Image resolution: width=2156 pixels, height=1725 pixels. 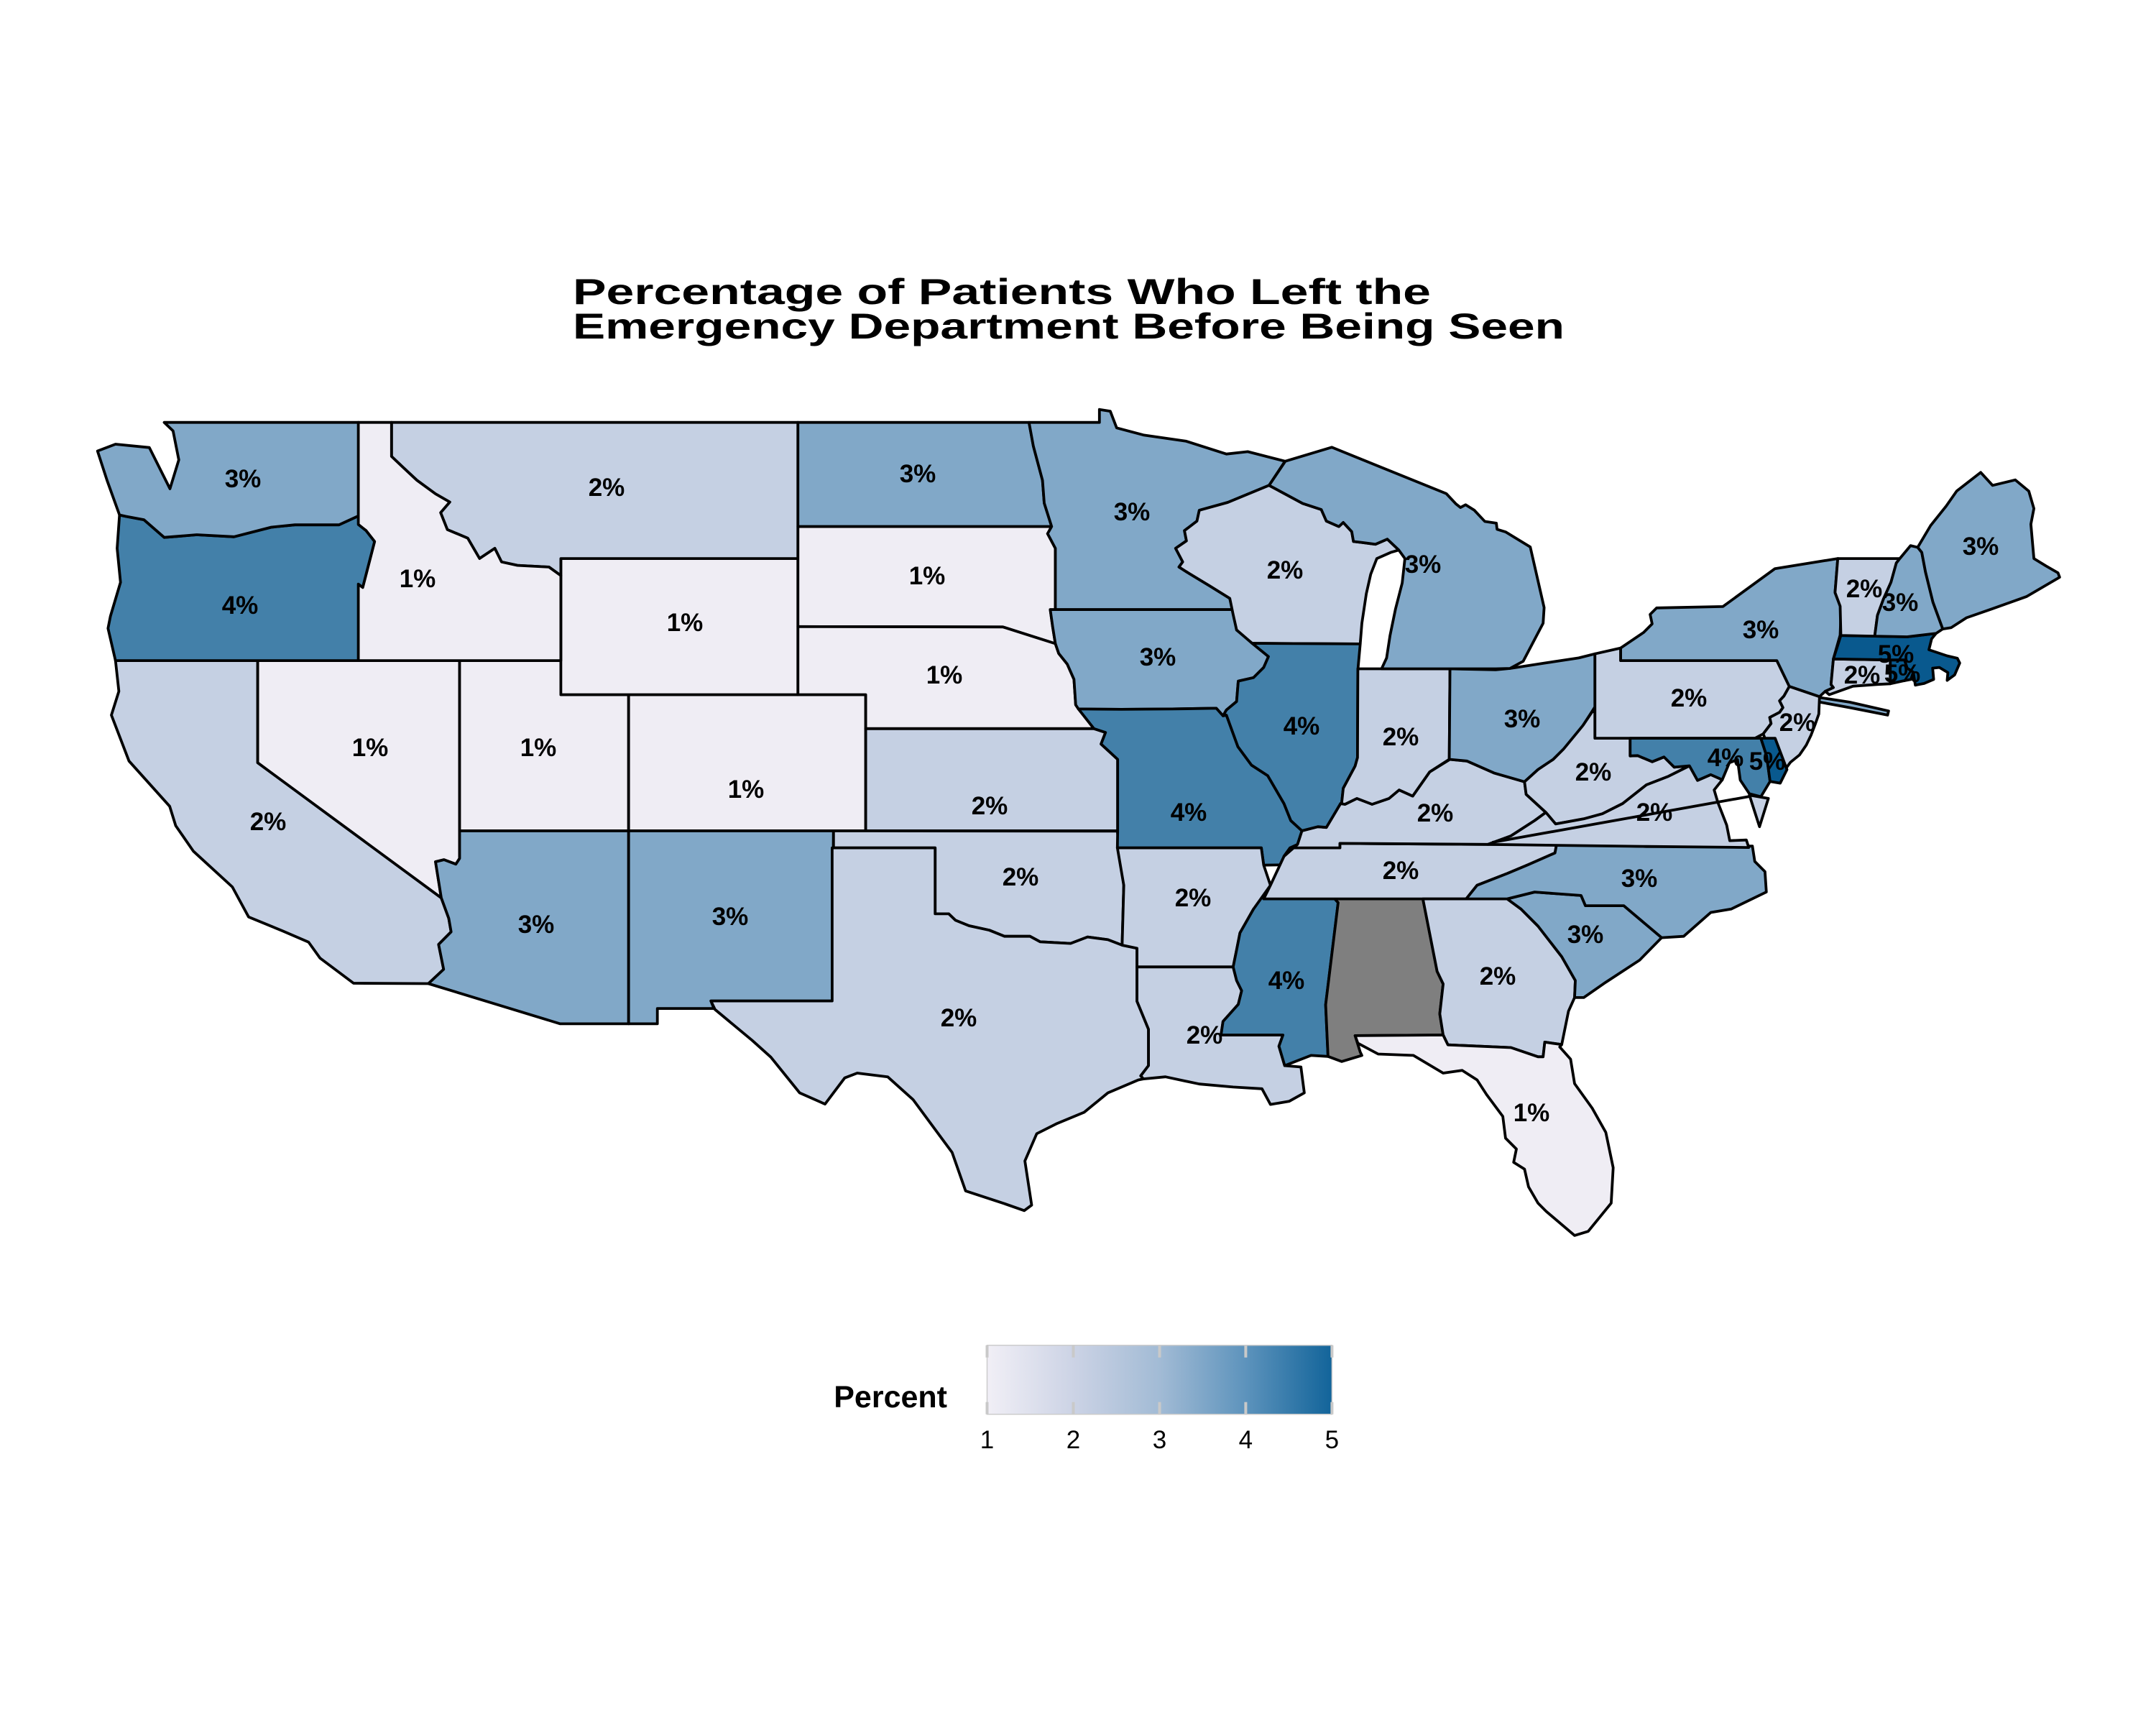 What do you see at coordinates (1069, 326) in the screenshot?
I see `svg-text:Emergency Department Before Be: Emergency Department Before Being Seen` at bounding box center [1069, 326].